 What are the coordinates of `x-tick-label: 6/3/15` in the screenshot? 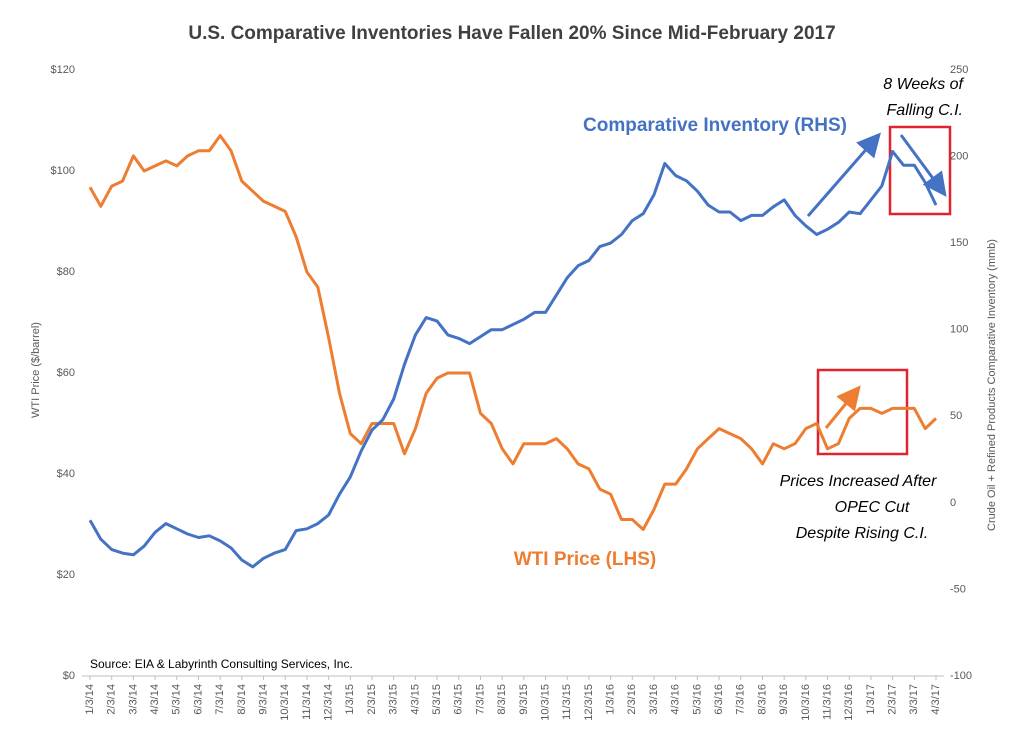 It's located at (459, 699).